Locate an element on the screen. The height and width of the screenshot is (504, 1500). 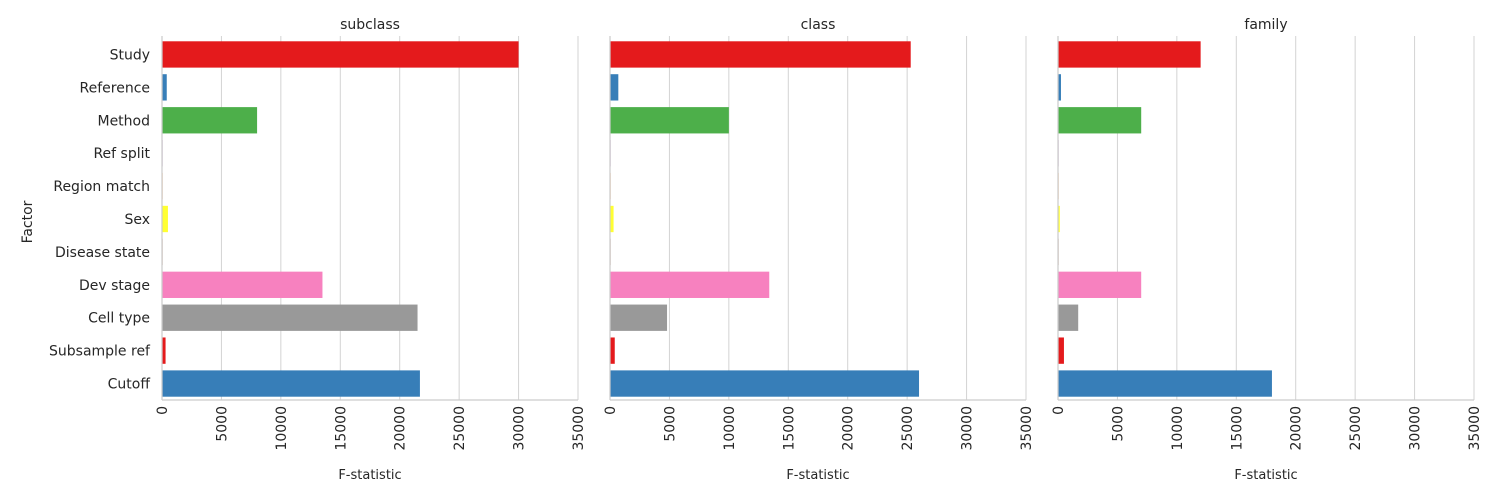
x-tick-label-p2-2: 10000 is located at coordinates (1178, 428).